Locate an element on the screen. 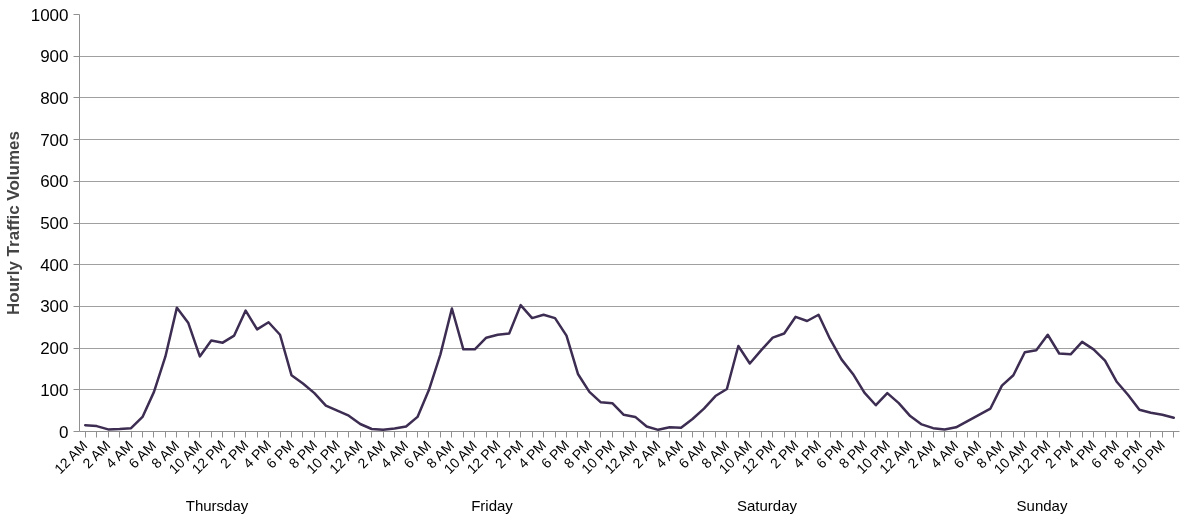 Image resolution: width=1185 pixels, height=516 pixels. y-tick-label: 800 is located at coordinates (54, 98).